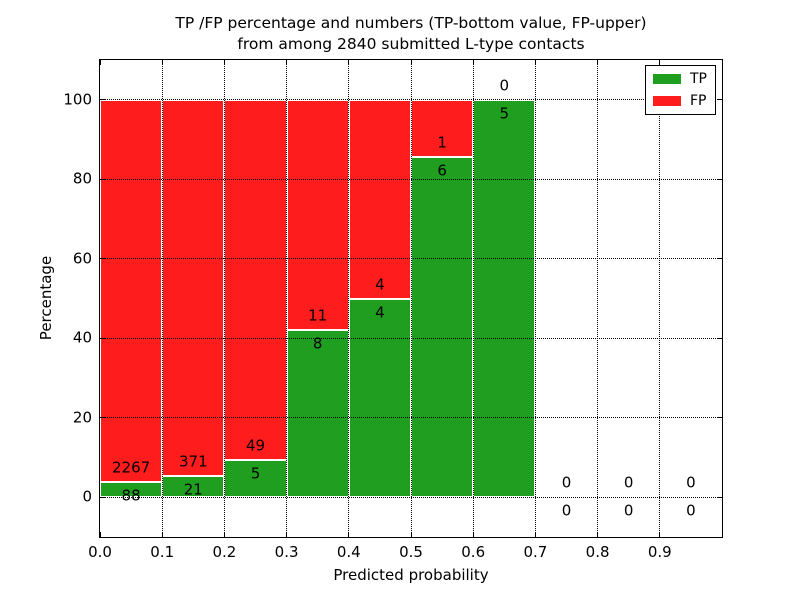 The height and width of the screenshot is (600, 800). Describe the element at coordinates (597, 552) in the screenshot. I see `x-tick-label: 0.8` at that location.